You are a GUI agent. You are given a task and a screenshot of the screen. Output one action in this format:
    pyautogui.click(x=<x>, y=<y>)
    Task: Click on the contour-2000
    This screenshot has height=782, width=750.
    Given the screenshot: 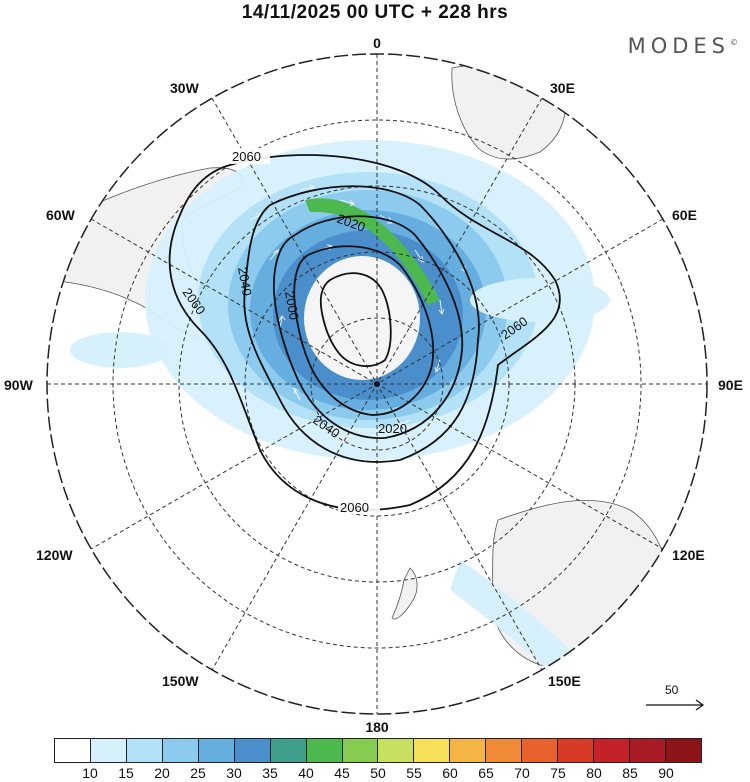 What is the action you would take?
    pyautogui.click(x=363, y=330)
    